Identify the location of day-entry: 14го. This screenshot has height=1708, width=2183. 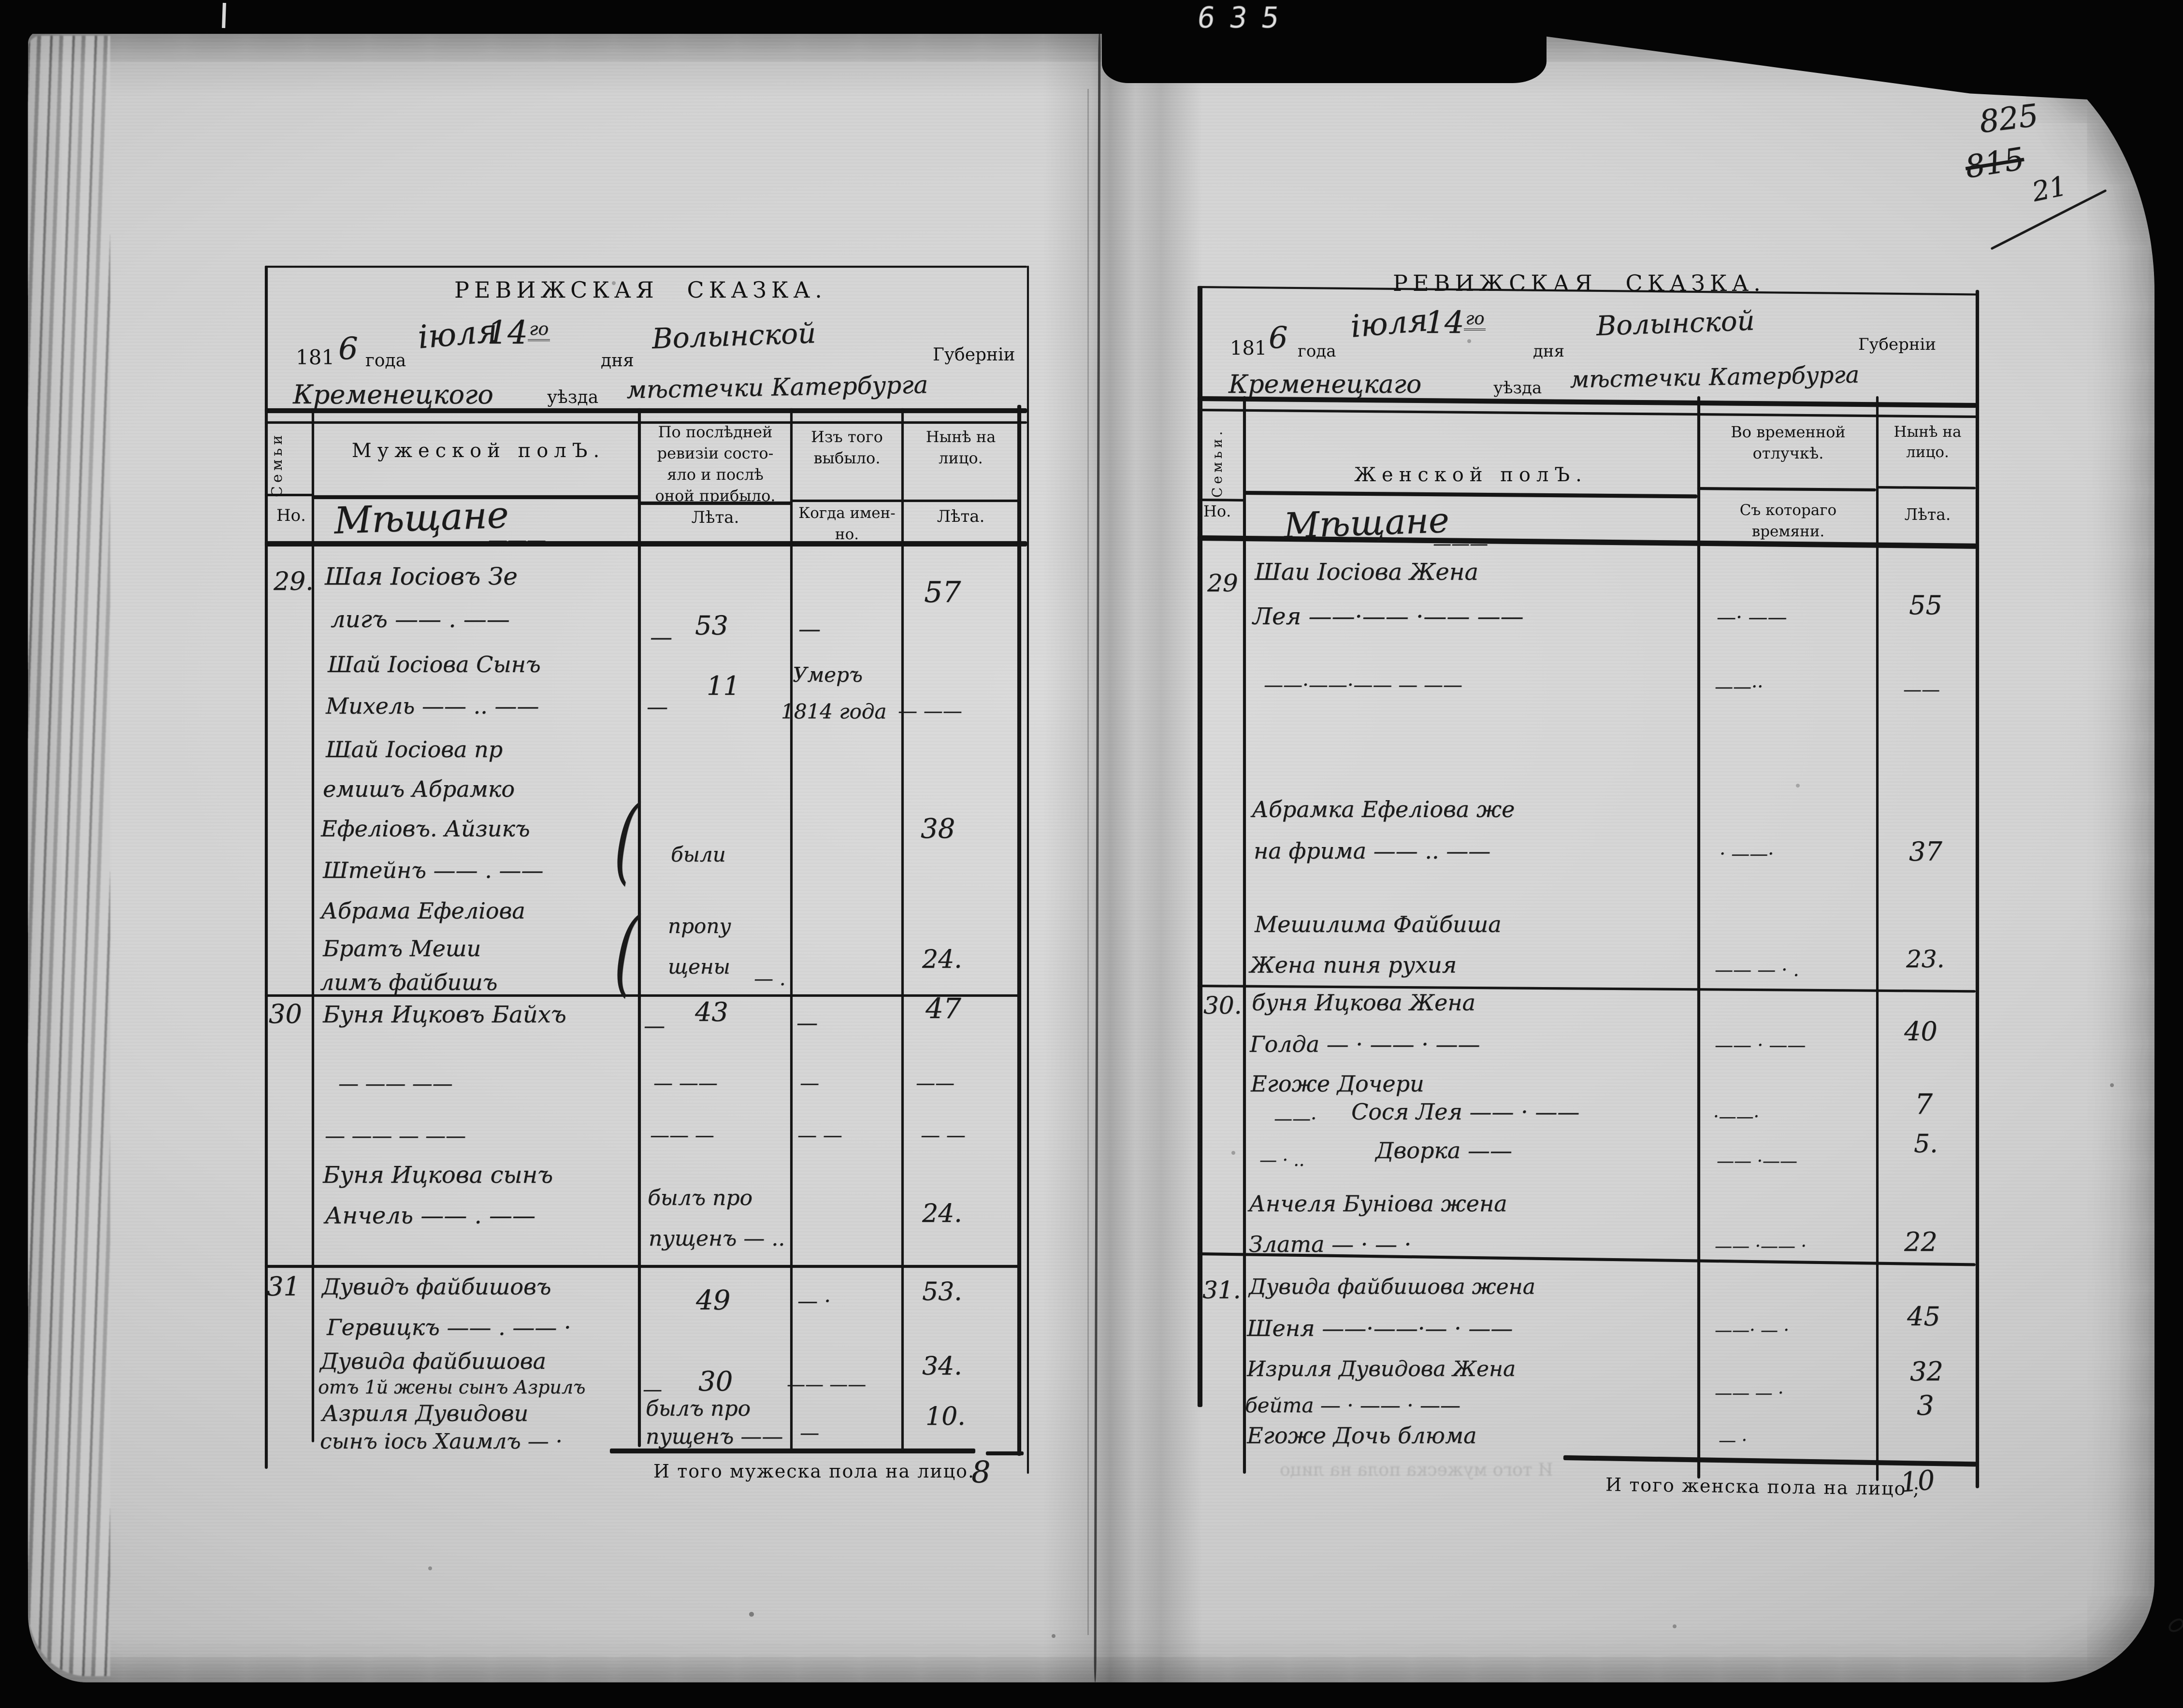
(518, 333).